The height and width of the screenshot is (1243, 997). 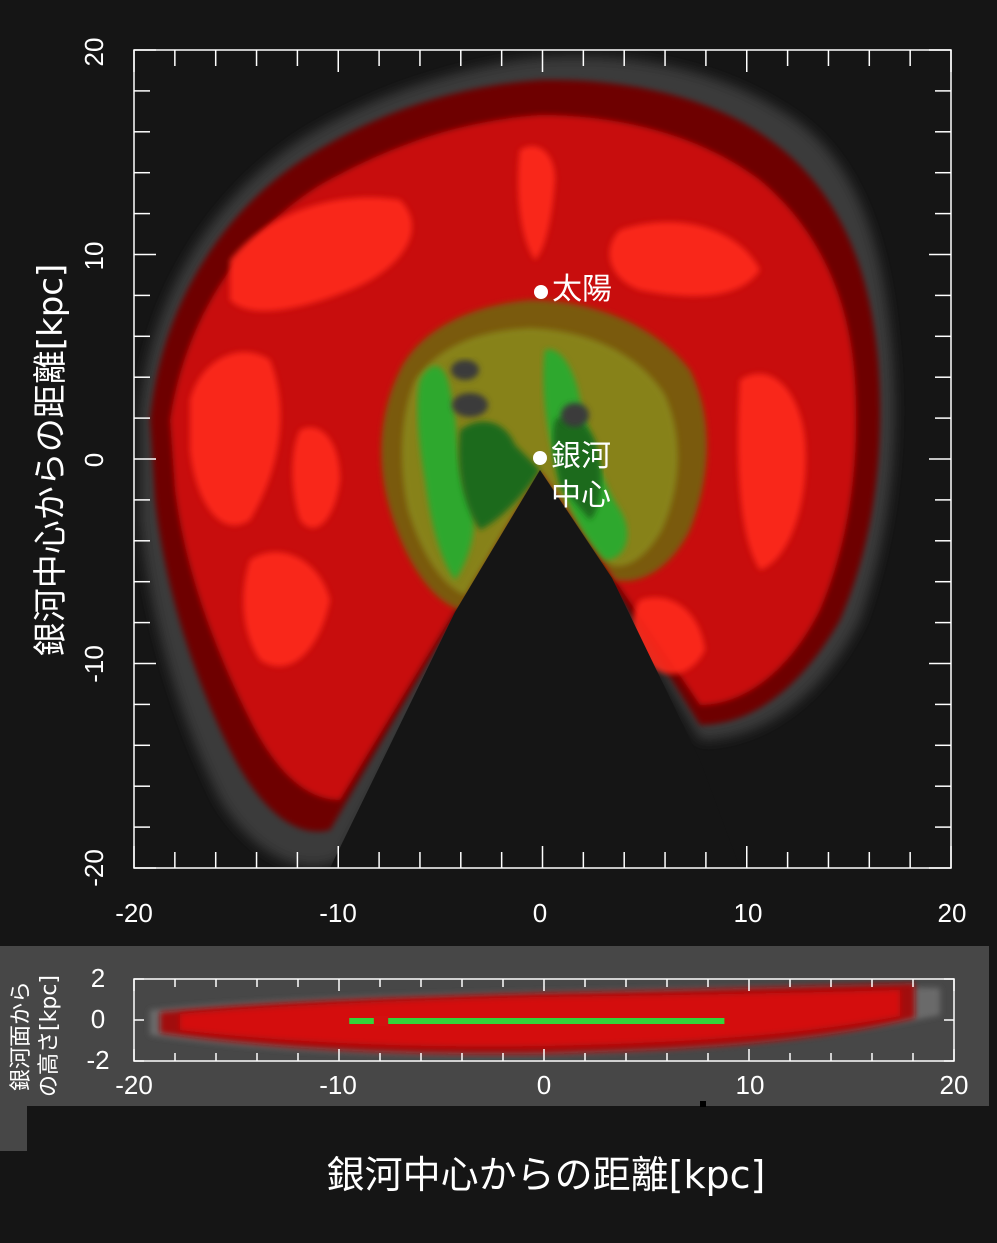 I want to click on y-axis-label-line1: 銀河面から, so click(x=21, y=1036).